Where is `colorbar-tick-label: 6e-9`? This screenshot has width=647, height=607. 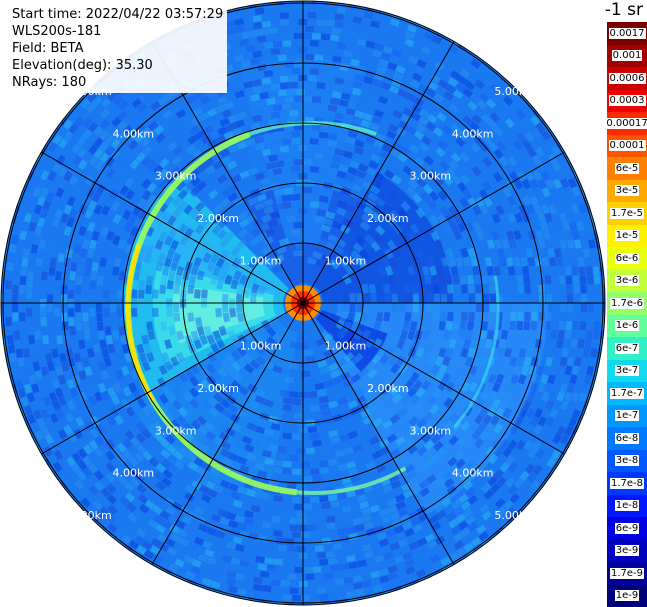 colorbar-tick-label: 6e-9 is located at coordinates (627, 528).